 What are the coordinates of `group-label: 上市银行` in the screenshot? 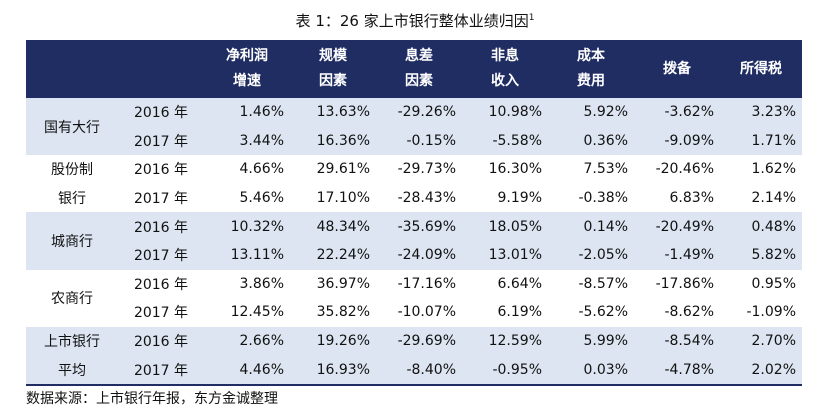 It's located at (72, 341).